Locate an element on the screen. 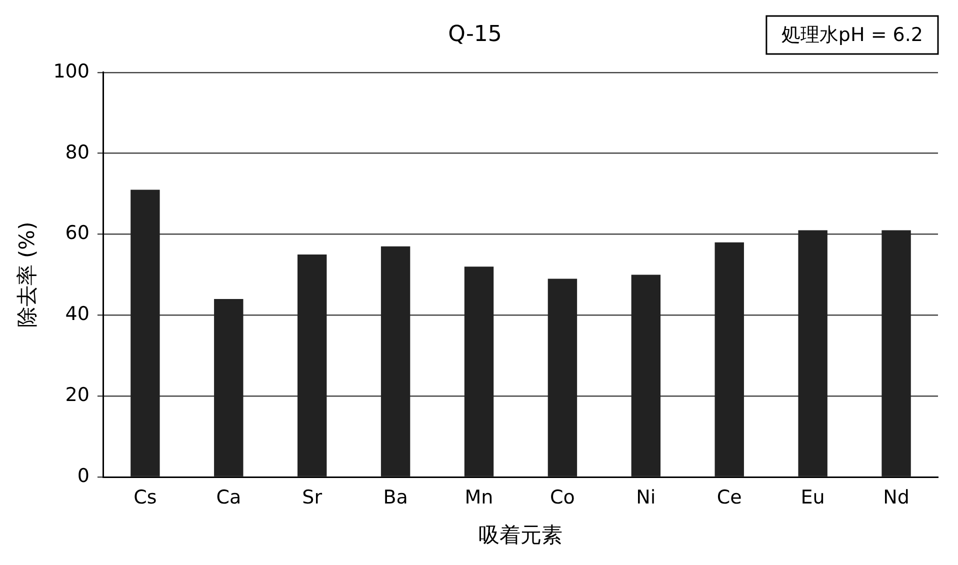 This screenshot has width=958, height=565. x-tick-label: Sr is located at coordinates (312, 497).